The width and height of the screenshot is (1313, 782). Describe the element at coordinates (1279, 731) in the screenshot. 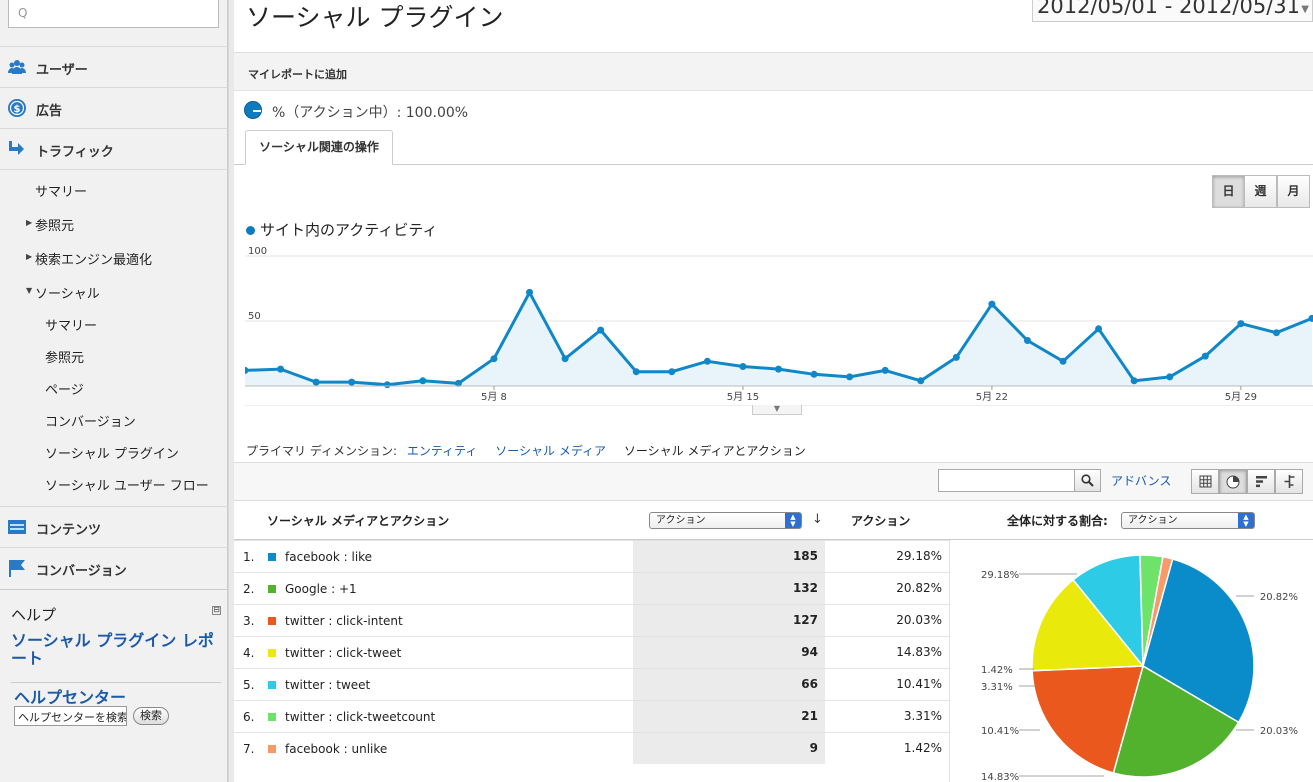

I see `pie-label: 20.03%` at that location.